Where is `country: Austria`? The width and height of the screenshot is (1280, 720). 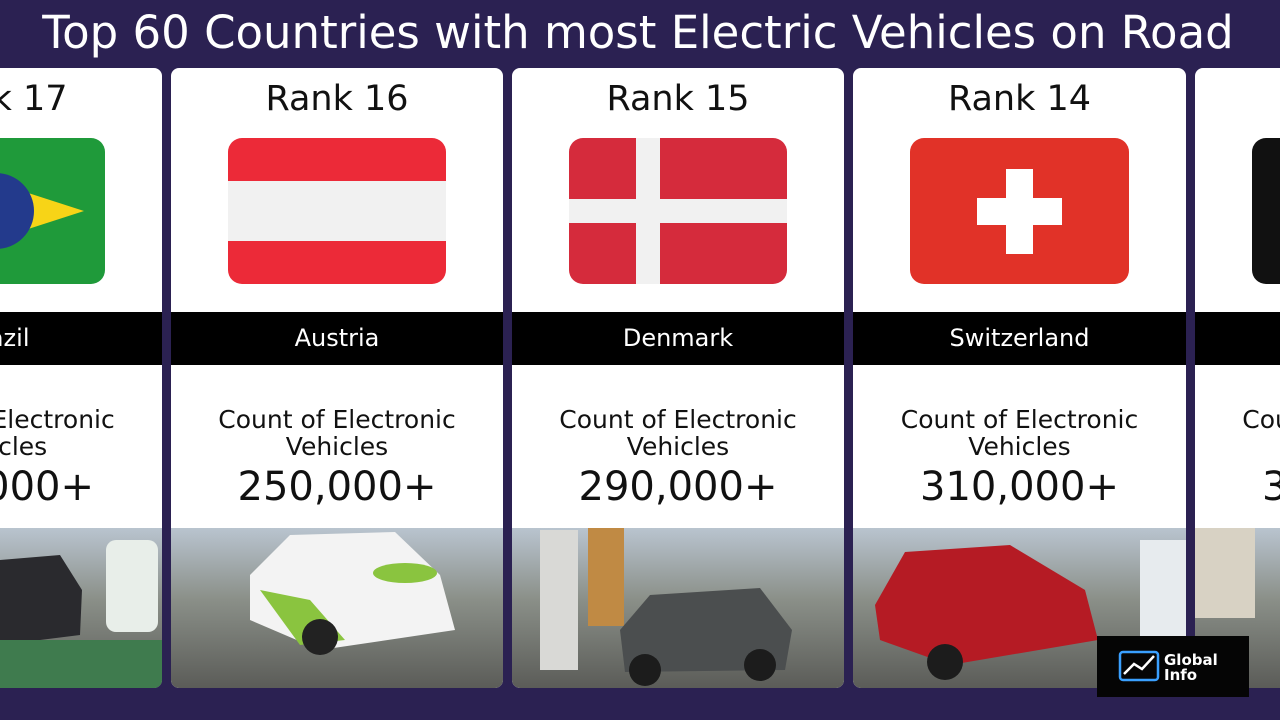
country: Austria is located at coordinates (337, 338).